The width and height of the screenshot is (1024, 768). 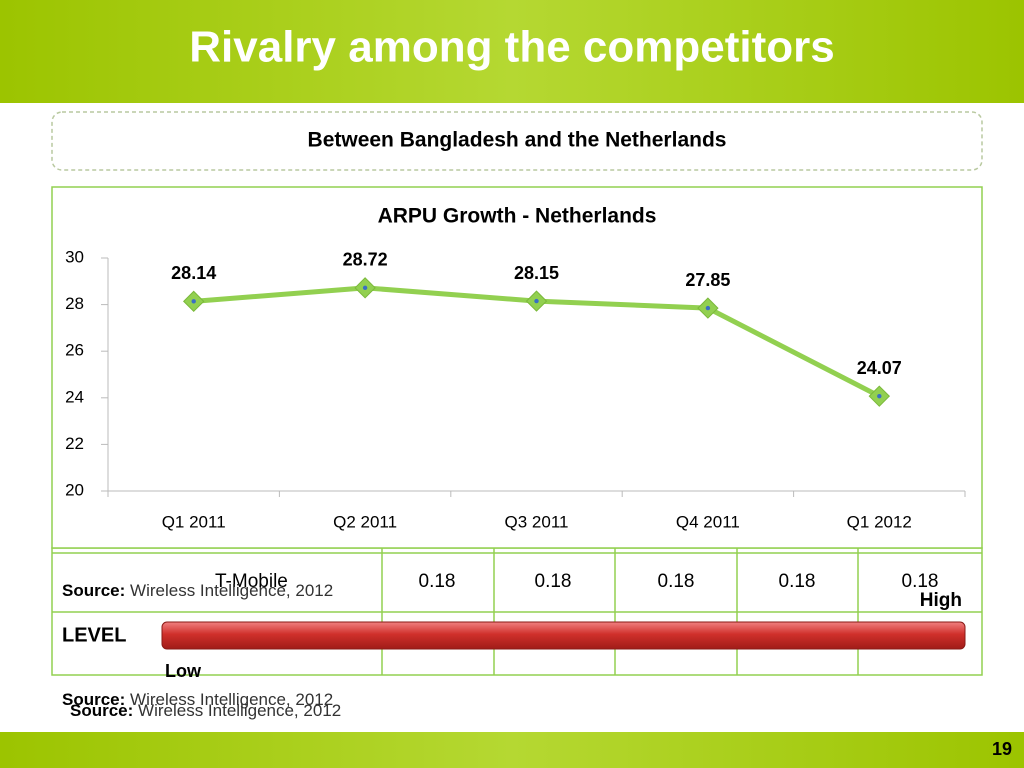 I want to click on data-label: 27.85, so click(x=707, y=280).